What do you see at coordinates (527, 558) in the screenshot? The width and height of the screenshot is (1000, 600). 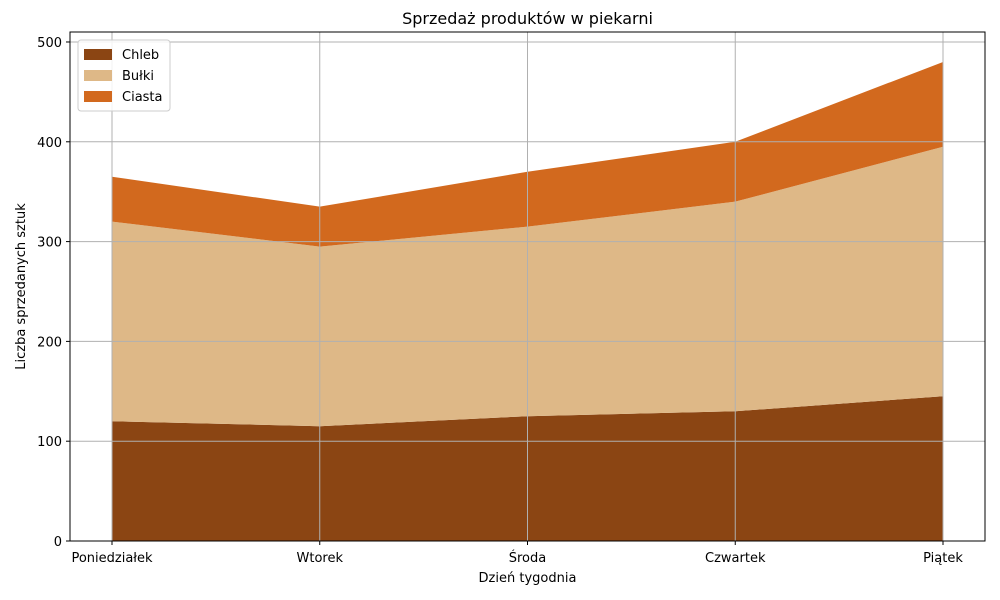 I see `x-tick-label: Środa` at bounding box center [527, 558].